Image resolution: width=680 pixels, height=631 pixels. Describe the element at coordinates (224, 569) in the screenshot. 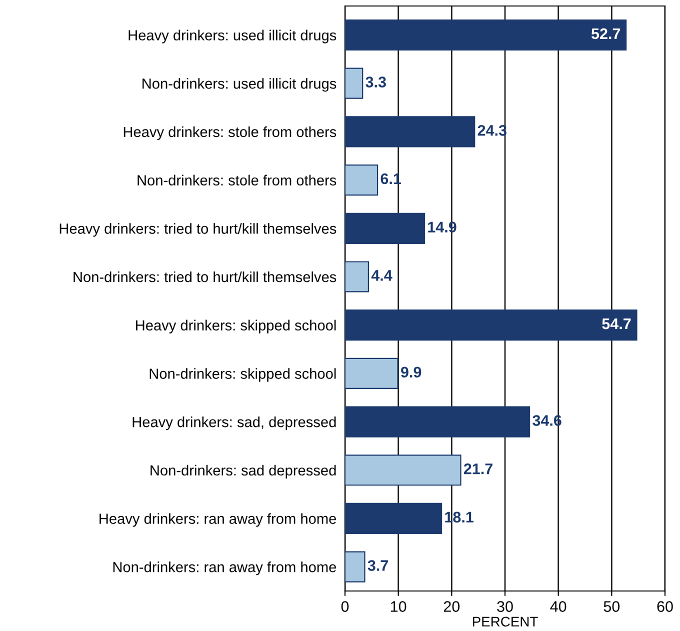

I see `y-tick-label: Non-drinkers: ran away from home` at that location.